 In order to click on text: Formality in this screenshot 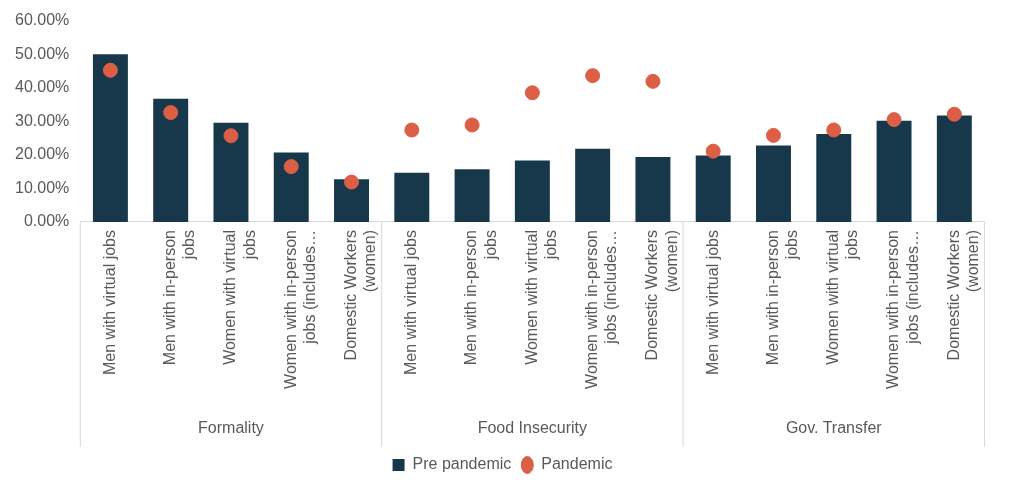, I will do `click(231, 428)`.